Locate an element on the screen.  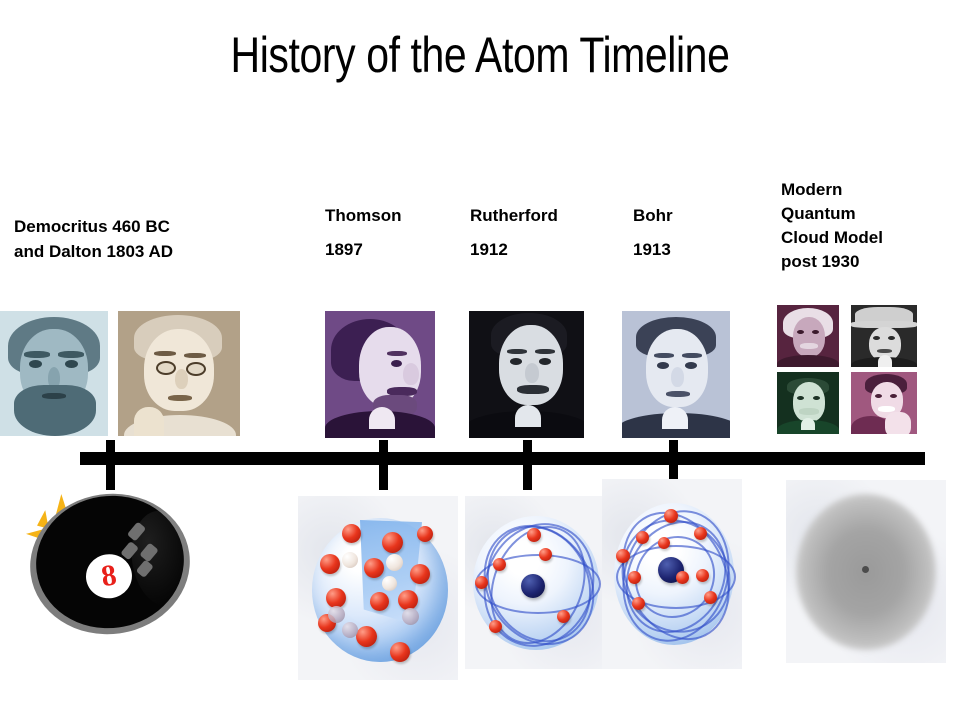
page-title: History of the Atom Timeline is located at coordinates (480, 55).